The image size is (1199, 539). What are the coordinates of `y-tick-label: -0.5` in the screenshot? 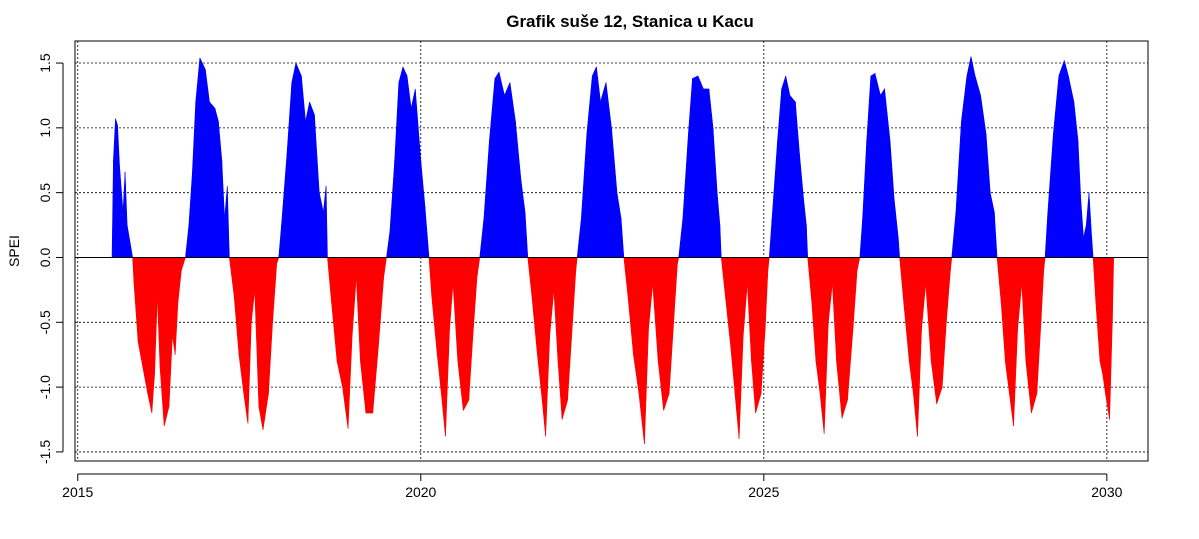 It's located at (45, 322).